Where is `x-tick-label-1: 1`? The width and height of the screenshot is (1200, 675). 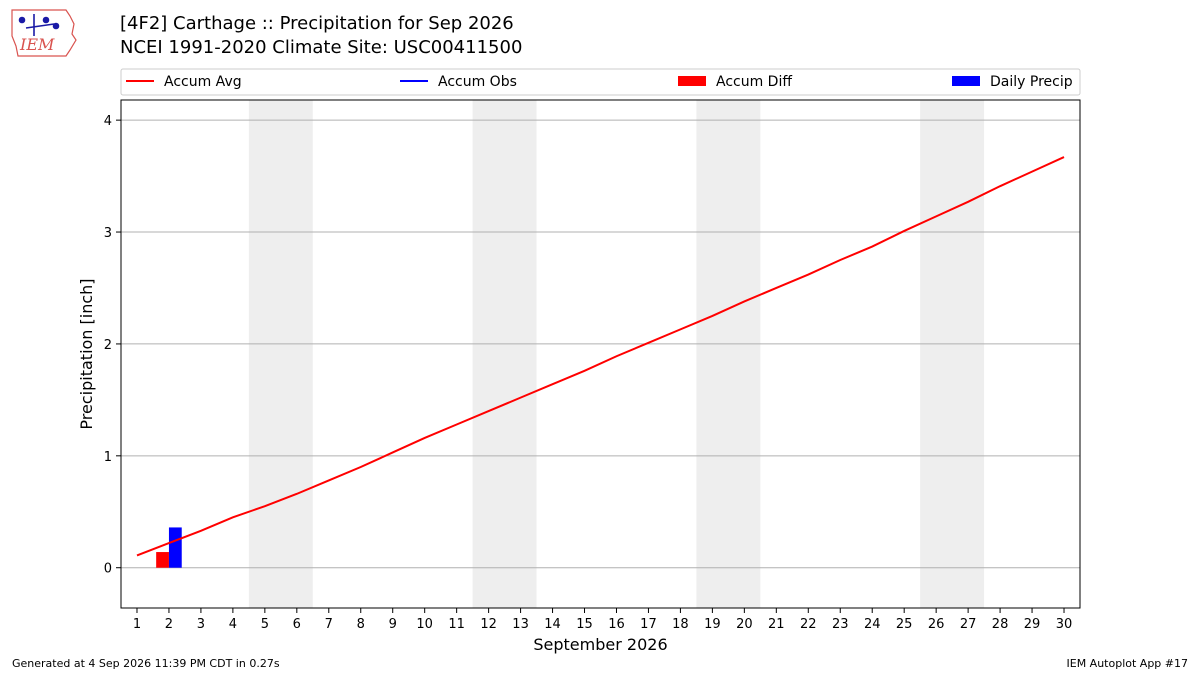 x-tick-label-1: 1 is located at coordinates (137, 624).